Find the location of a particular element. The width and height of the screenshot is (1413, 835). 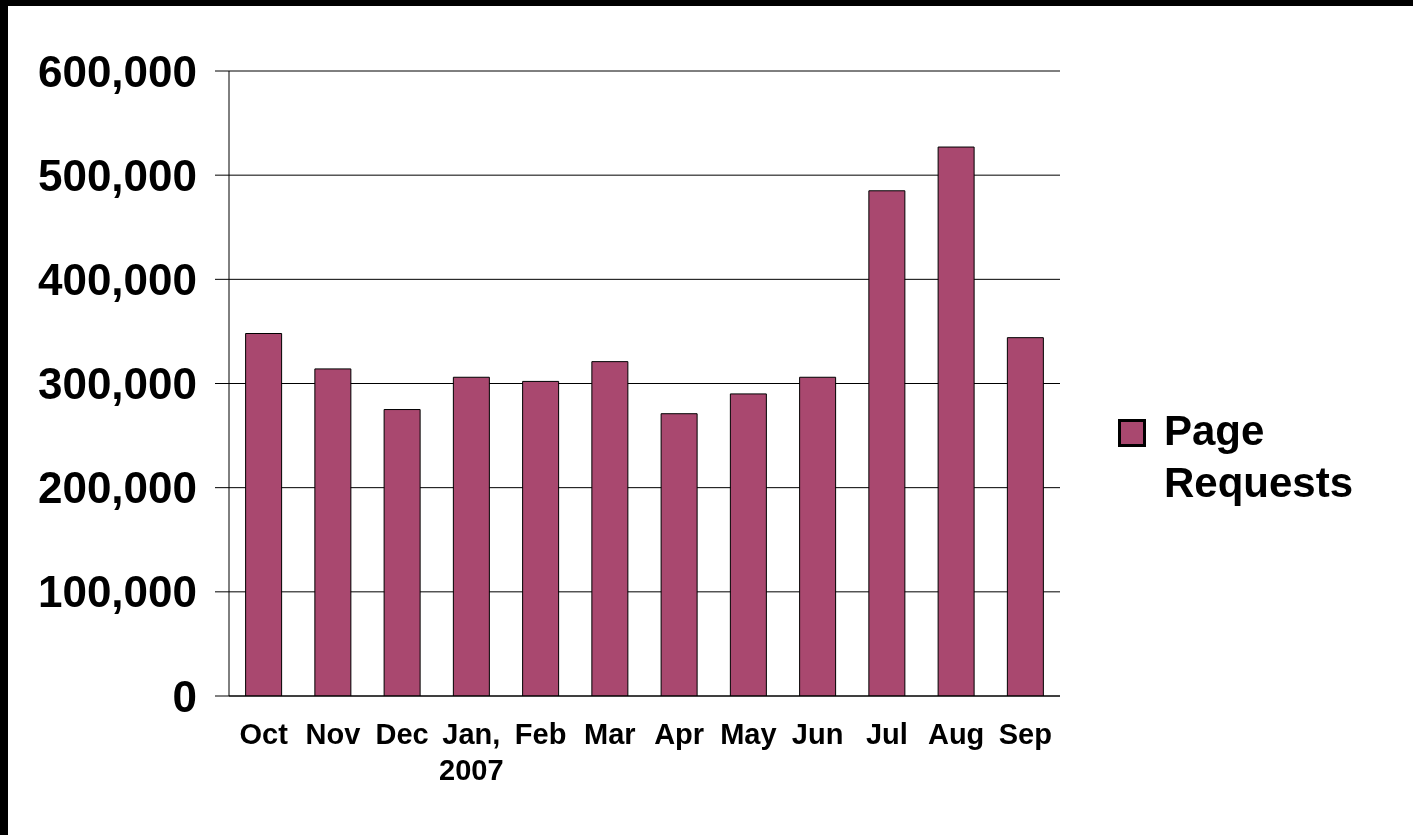

x-tick-label: Nov is located at coordinates (333, 733).